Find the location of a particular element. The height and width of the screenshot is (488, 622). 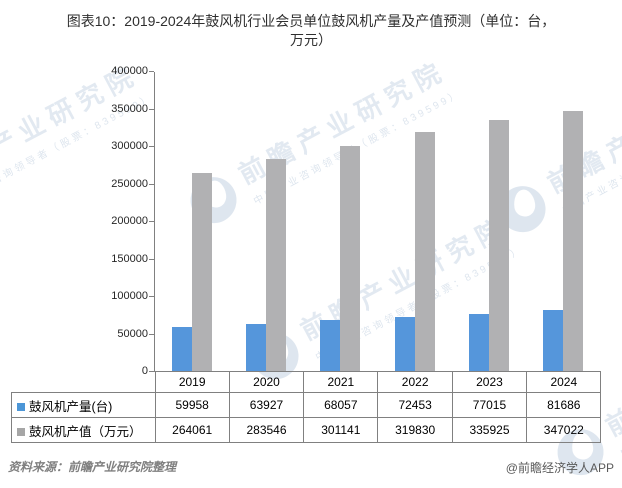

y-axis-tick-label: 150000 is located at coordinates (129, 258).